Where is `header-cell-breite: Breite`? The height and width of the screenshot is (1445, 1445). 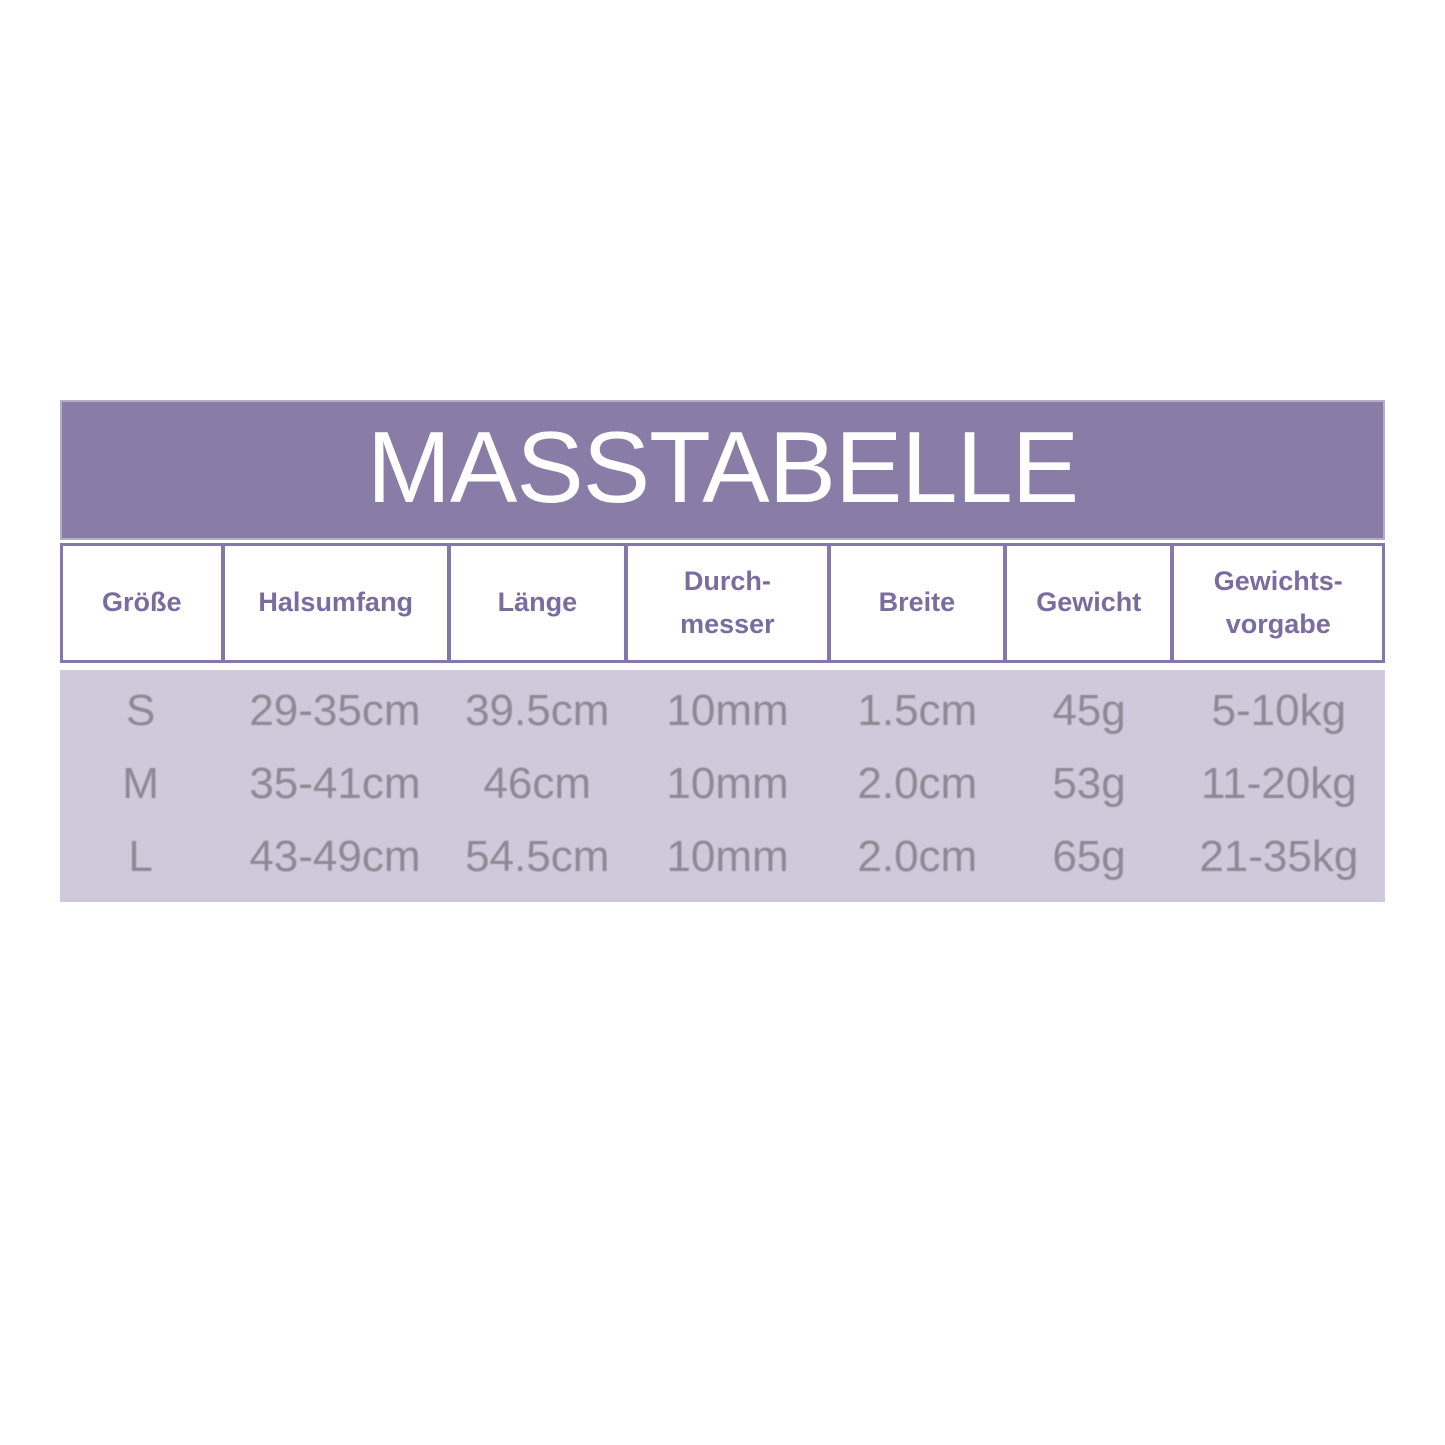
header-cell-breite: Breite is located at coordinates (917, 603).